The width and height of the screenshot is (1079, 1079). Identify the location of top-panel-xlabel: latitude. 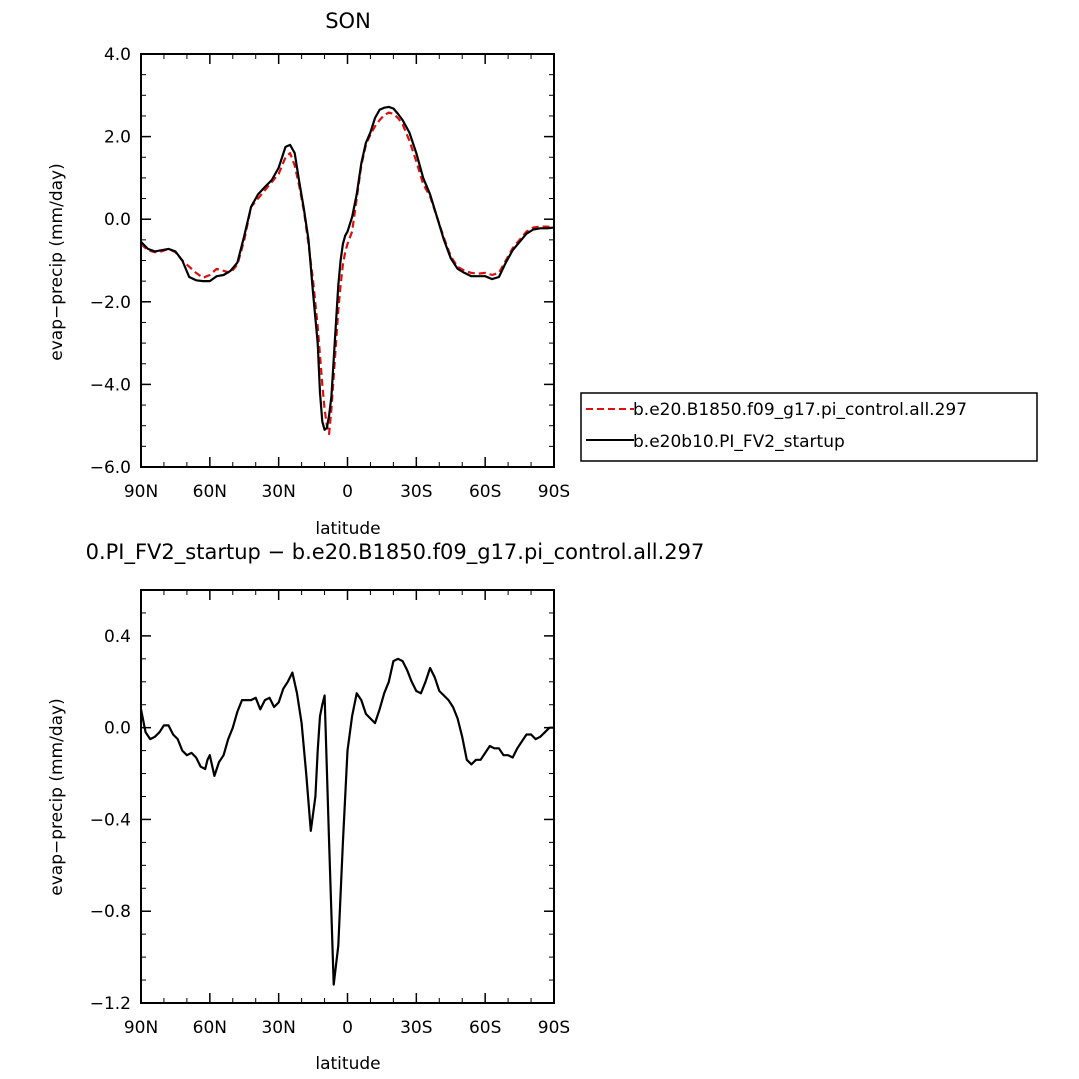
(347, 529).